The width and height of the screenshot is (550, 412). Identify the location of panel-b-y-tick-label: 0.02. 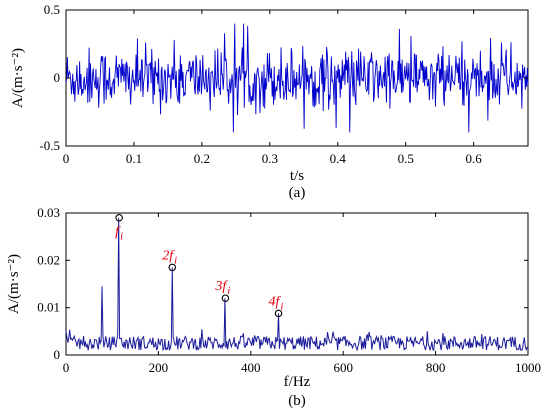
(48, 259).